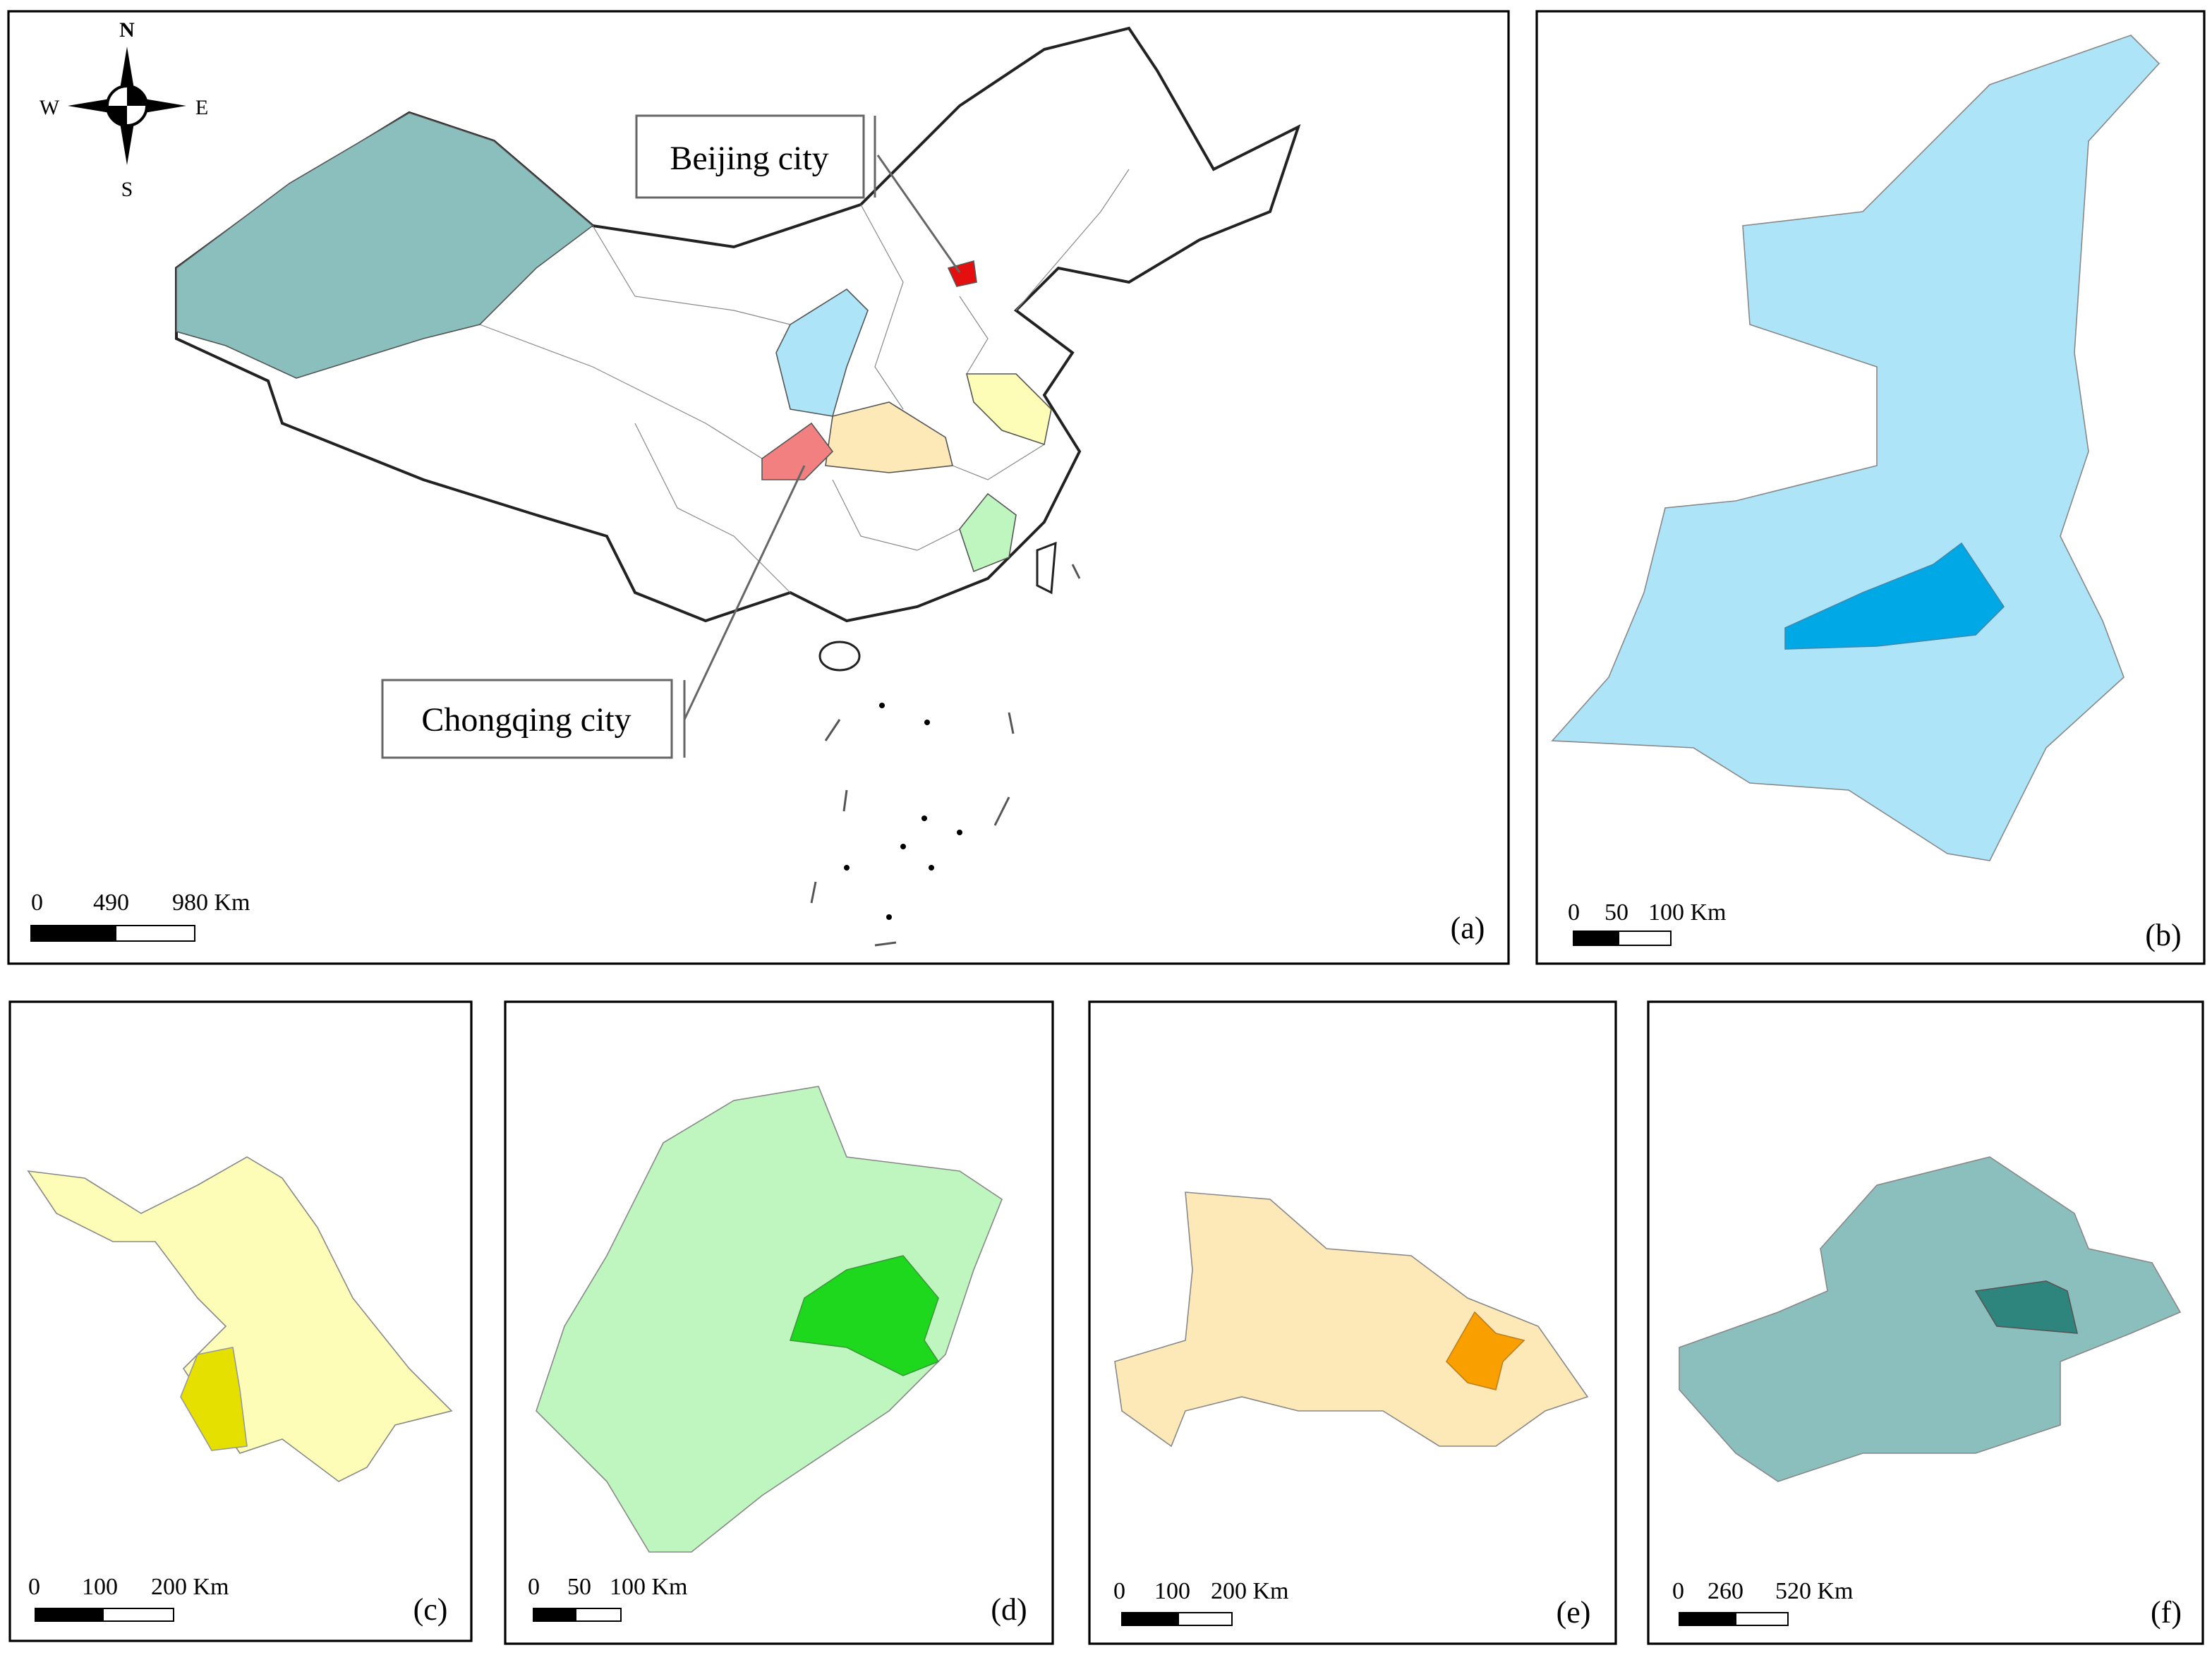 The height and width of the screenshot is (1655, 2212). Describe the element at coordinates (1814, 1591) in the screenshot. I see `scale-label: 520 Km` at that location.